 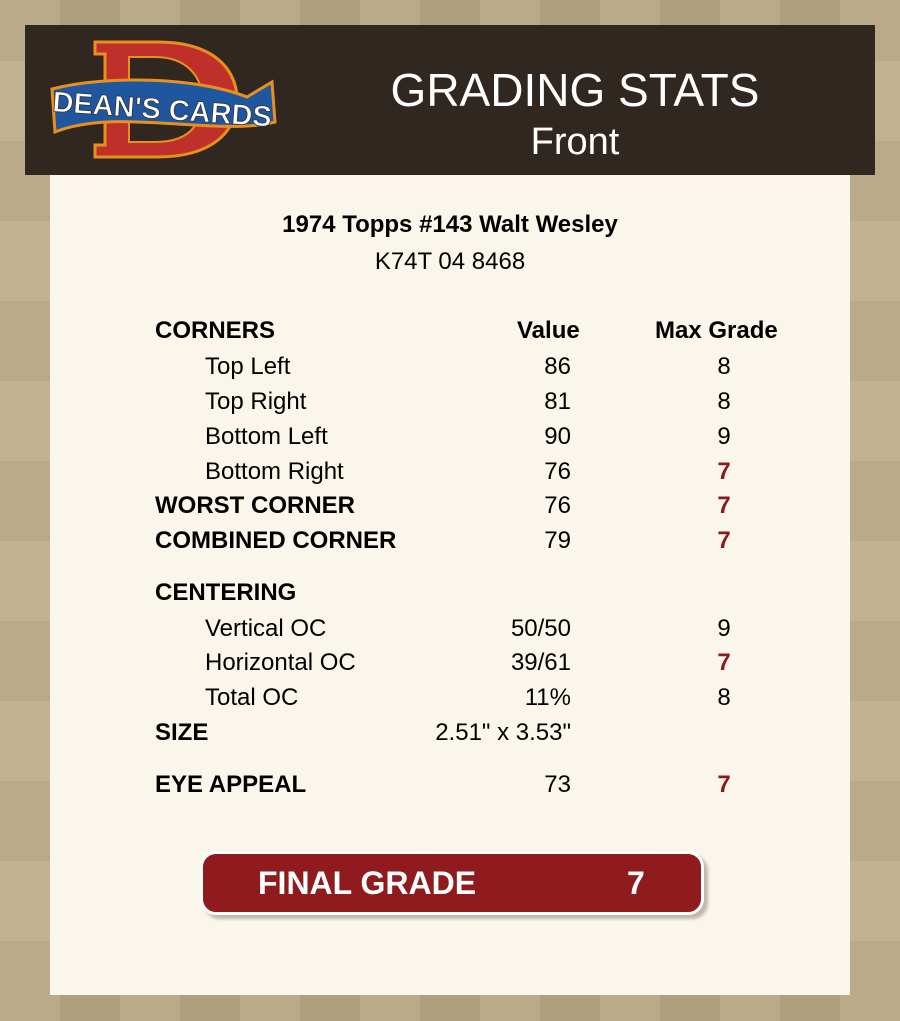 I want to click on row-label: Total OC, so click(x=252, y=697).